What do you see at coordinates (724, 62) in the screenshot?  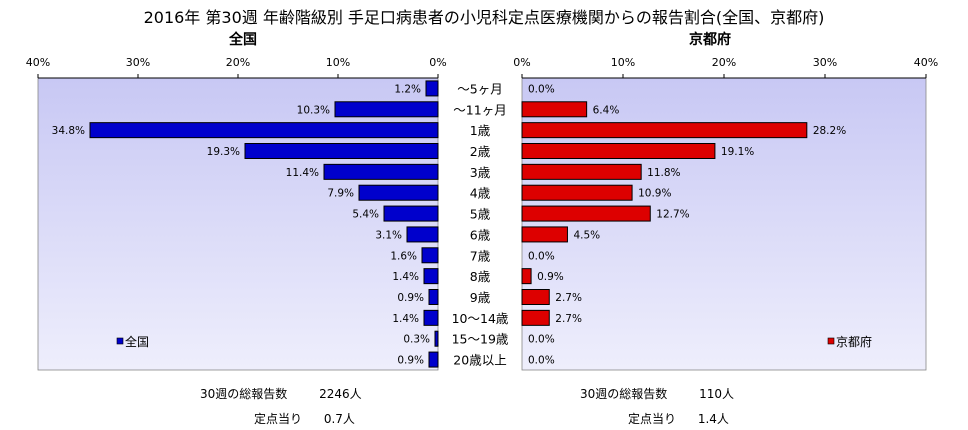 I see `kyoto-tick-label: 20%` at bounding box center [724, 62].